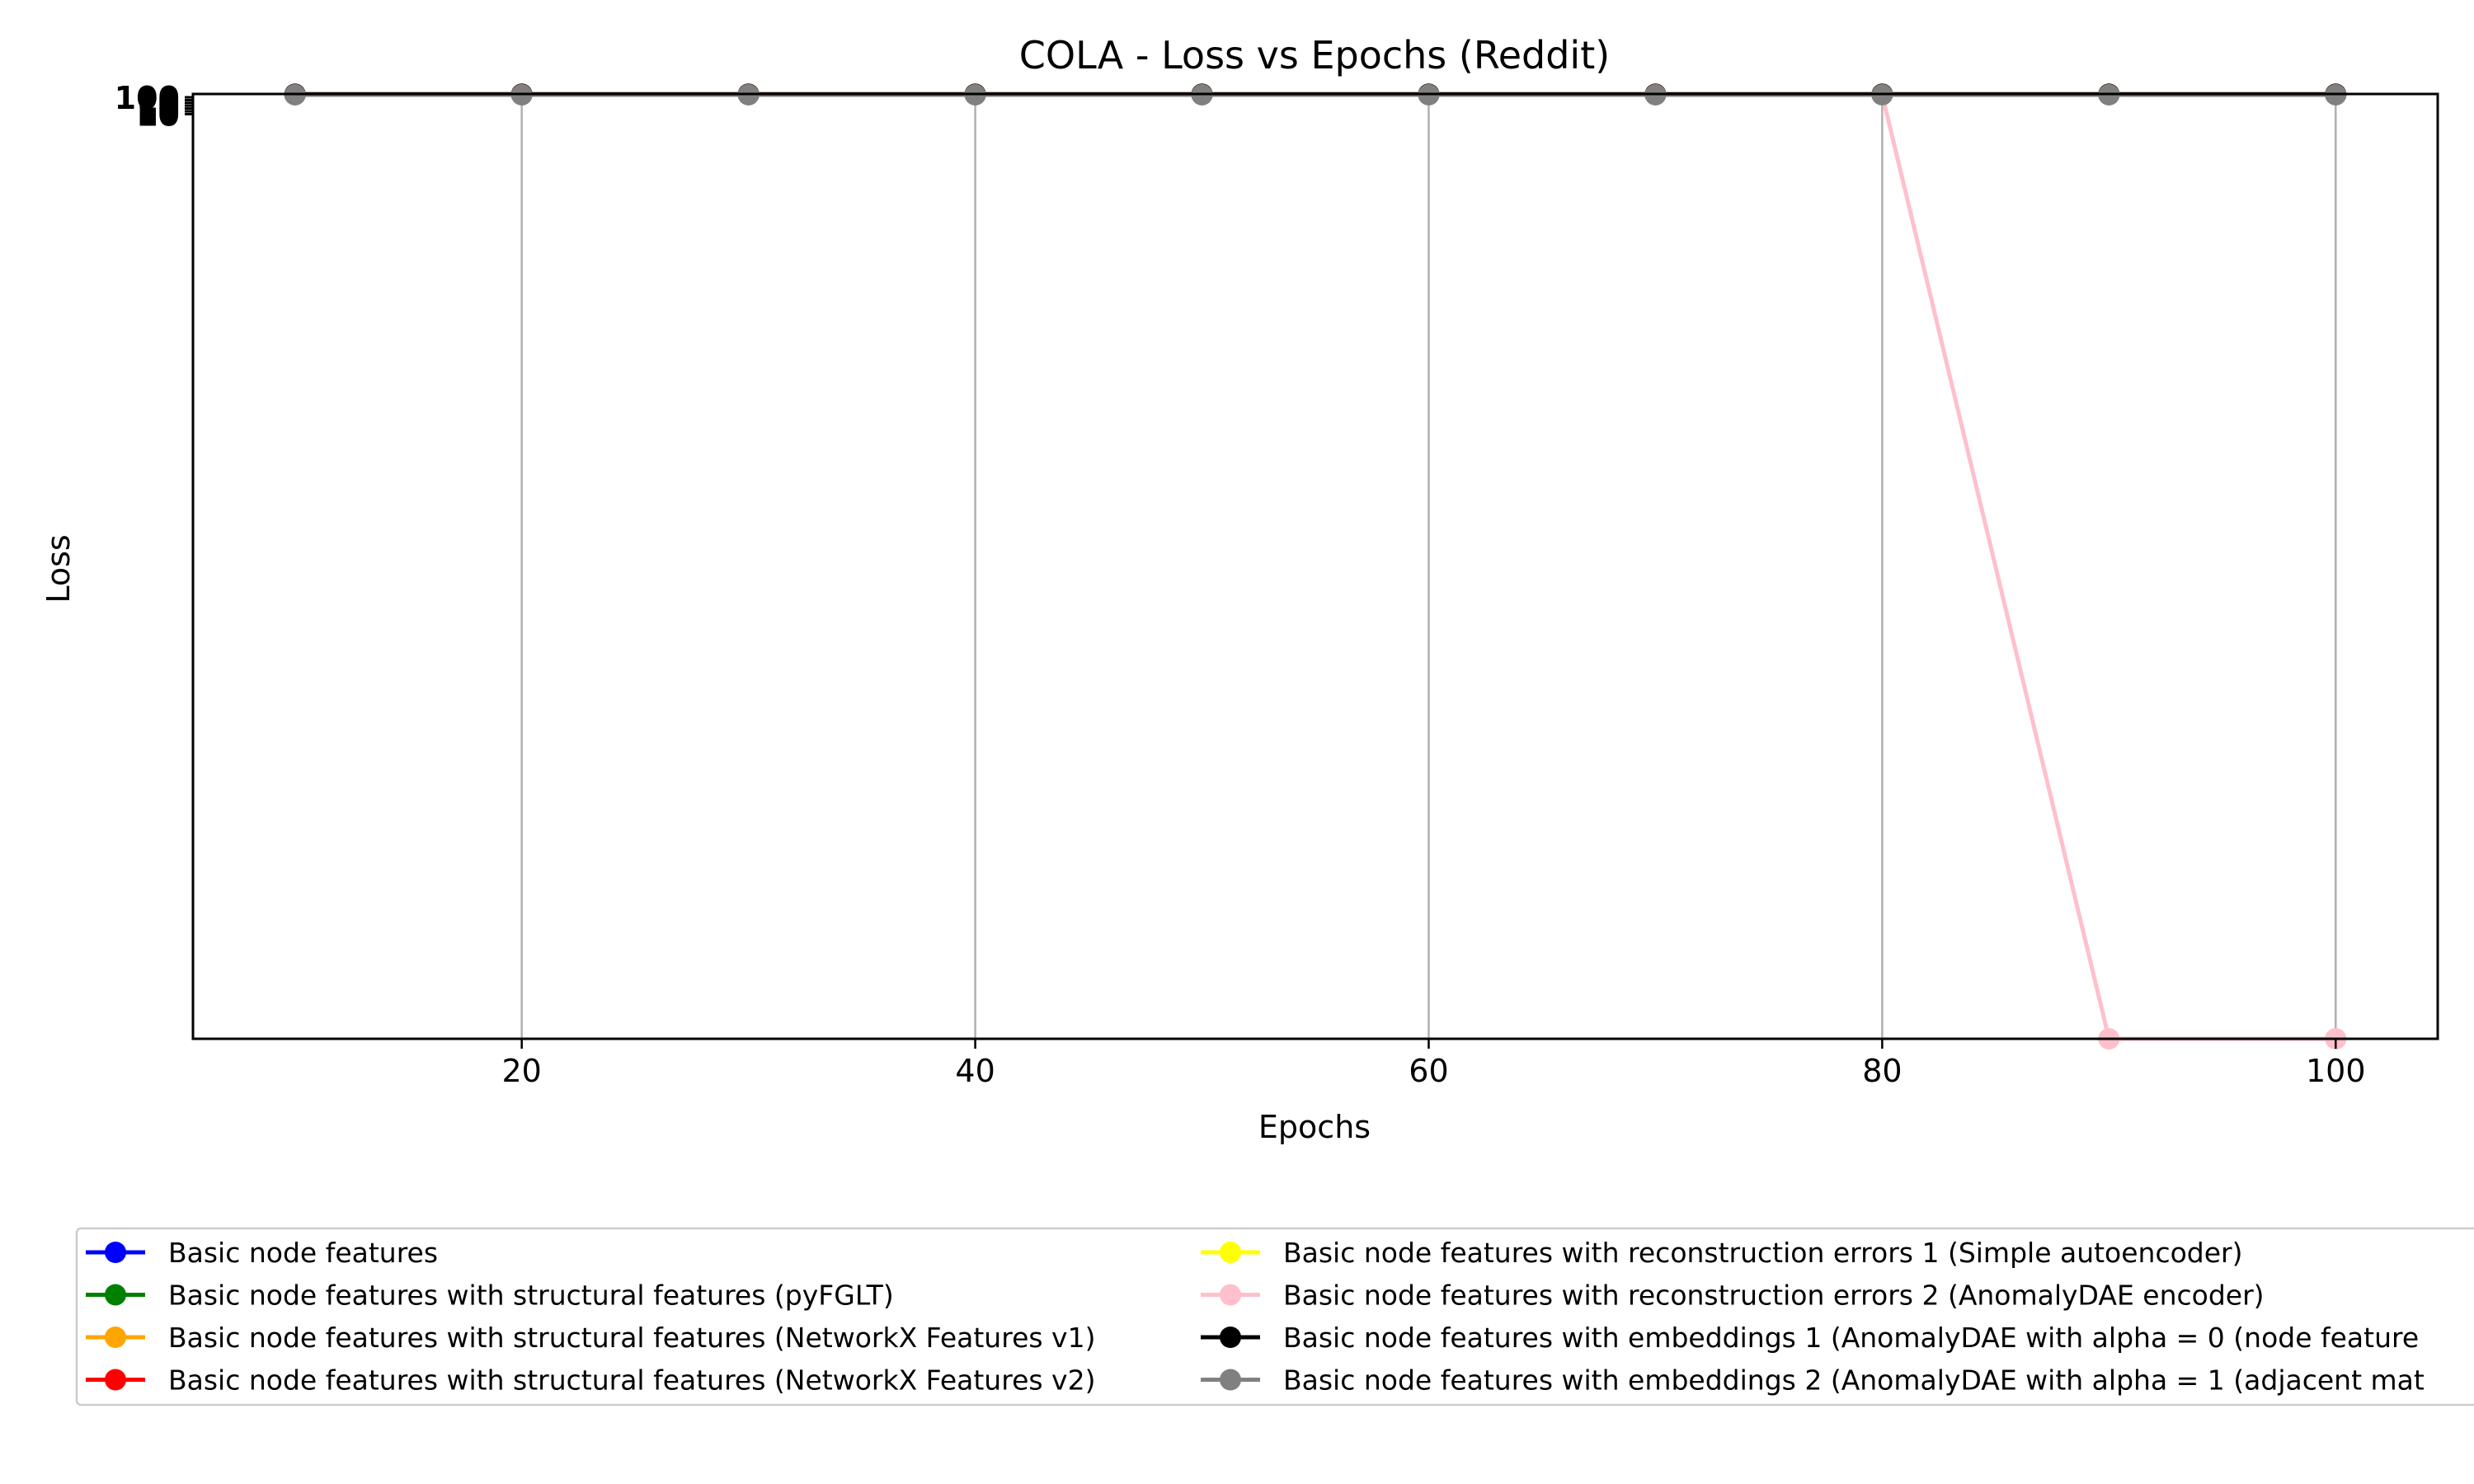 This screenshot has height=1484, width=2474. I want to click on x-axis-label: Epochs, so click(1314, 1127).